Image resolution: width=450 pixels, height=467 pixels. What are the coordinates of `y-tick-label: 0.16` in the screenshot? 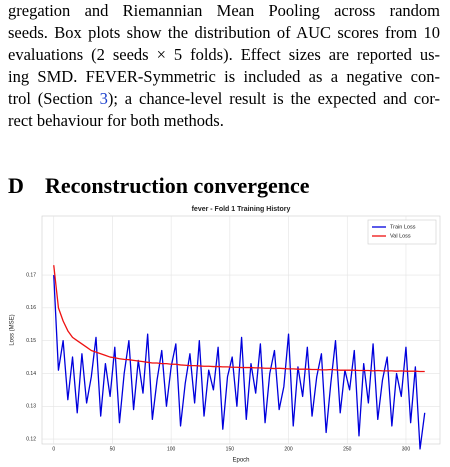 It's located at (31, 308).